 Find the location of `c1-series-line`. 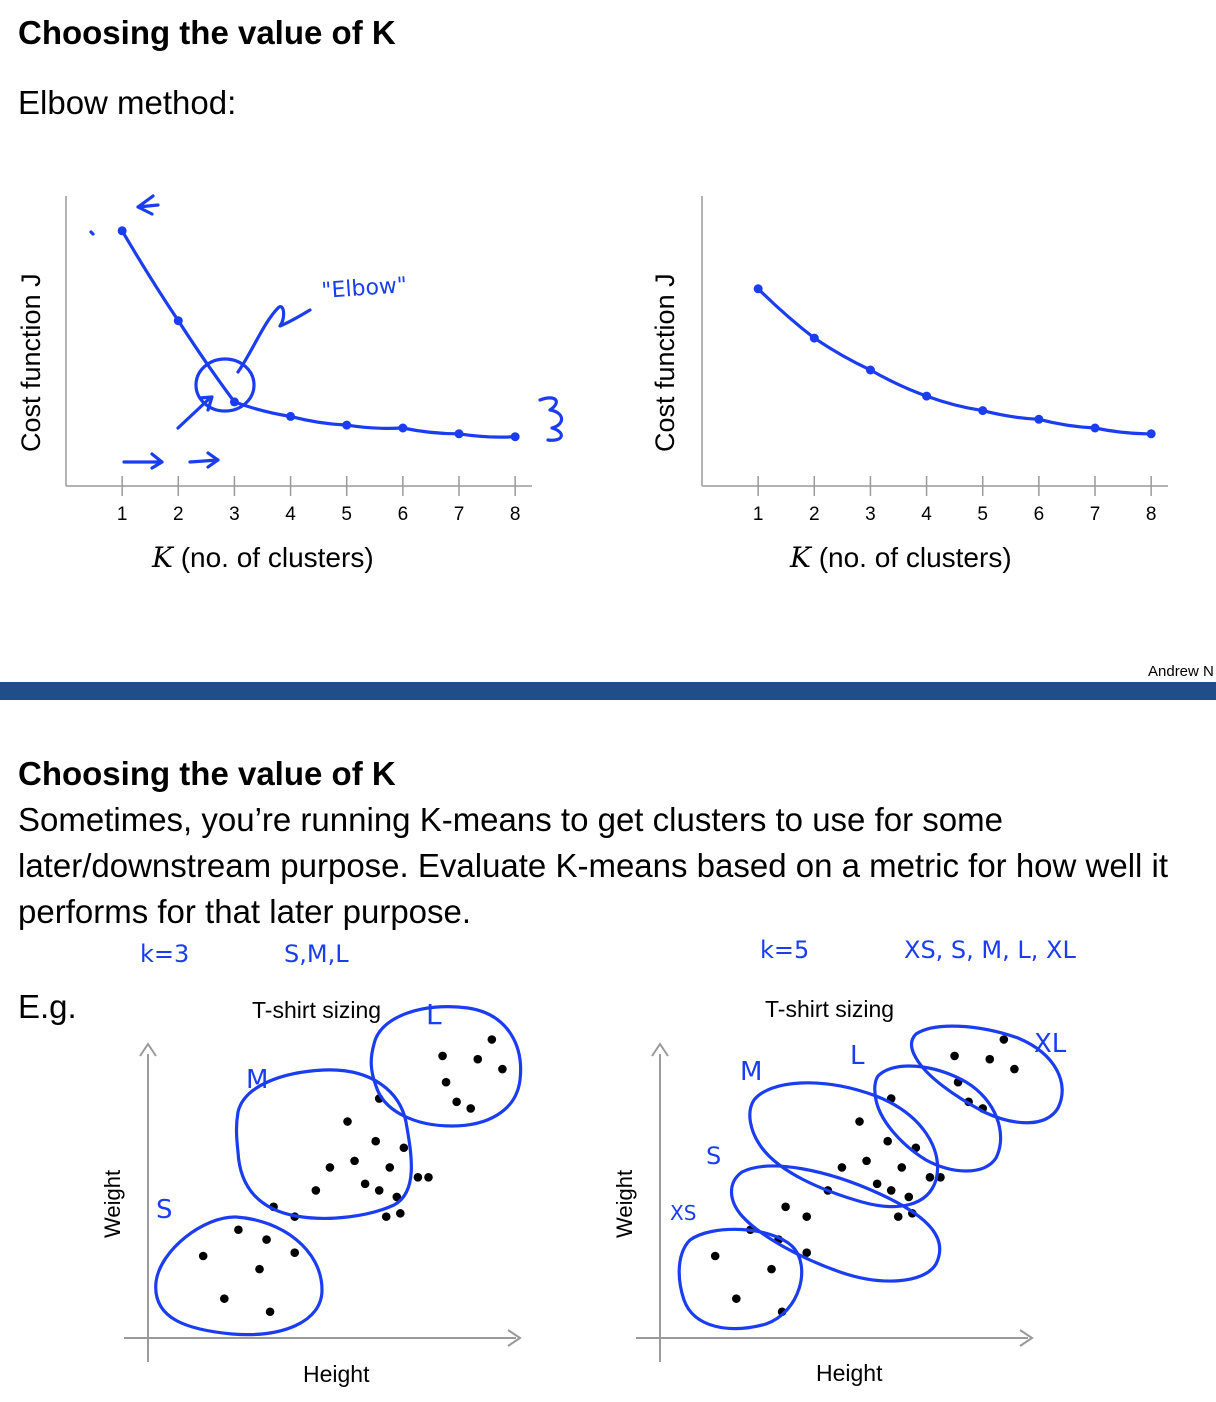

c1-series-line is located at coordinates (318, 334).